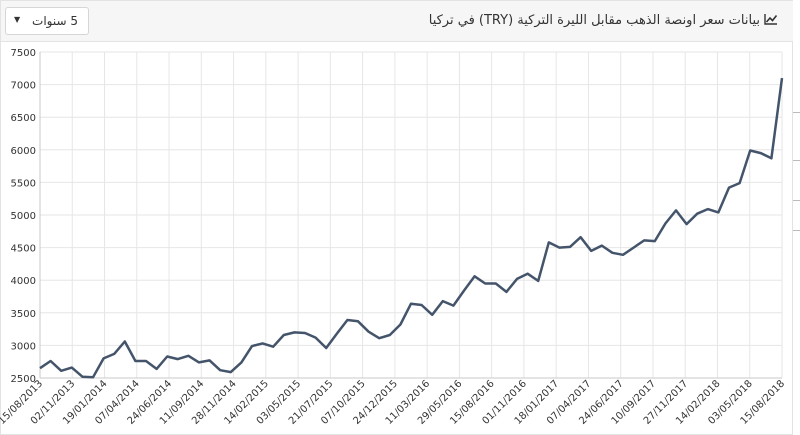 This screenshot has width=800, height=435. What do you see at coordinates (23, 151) in the screenshot?
I see `y-tick-label: 6000` at bounding box center [23, 151].